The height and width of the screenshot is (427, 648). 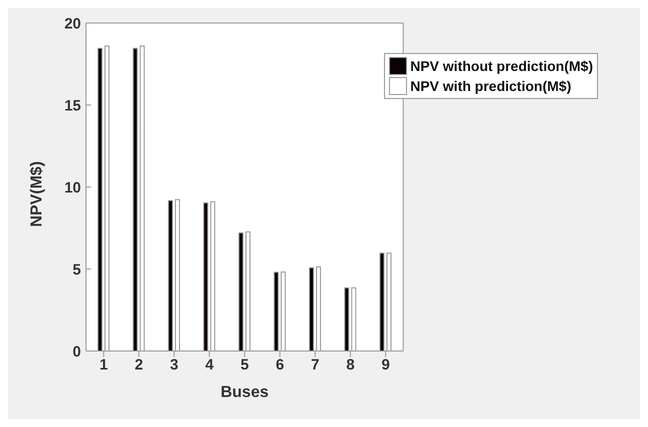 What do you see at coordinates (72, 105) in the screenshot?
I see `y-tick-label: 15` at bounding box center [72, 105].